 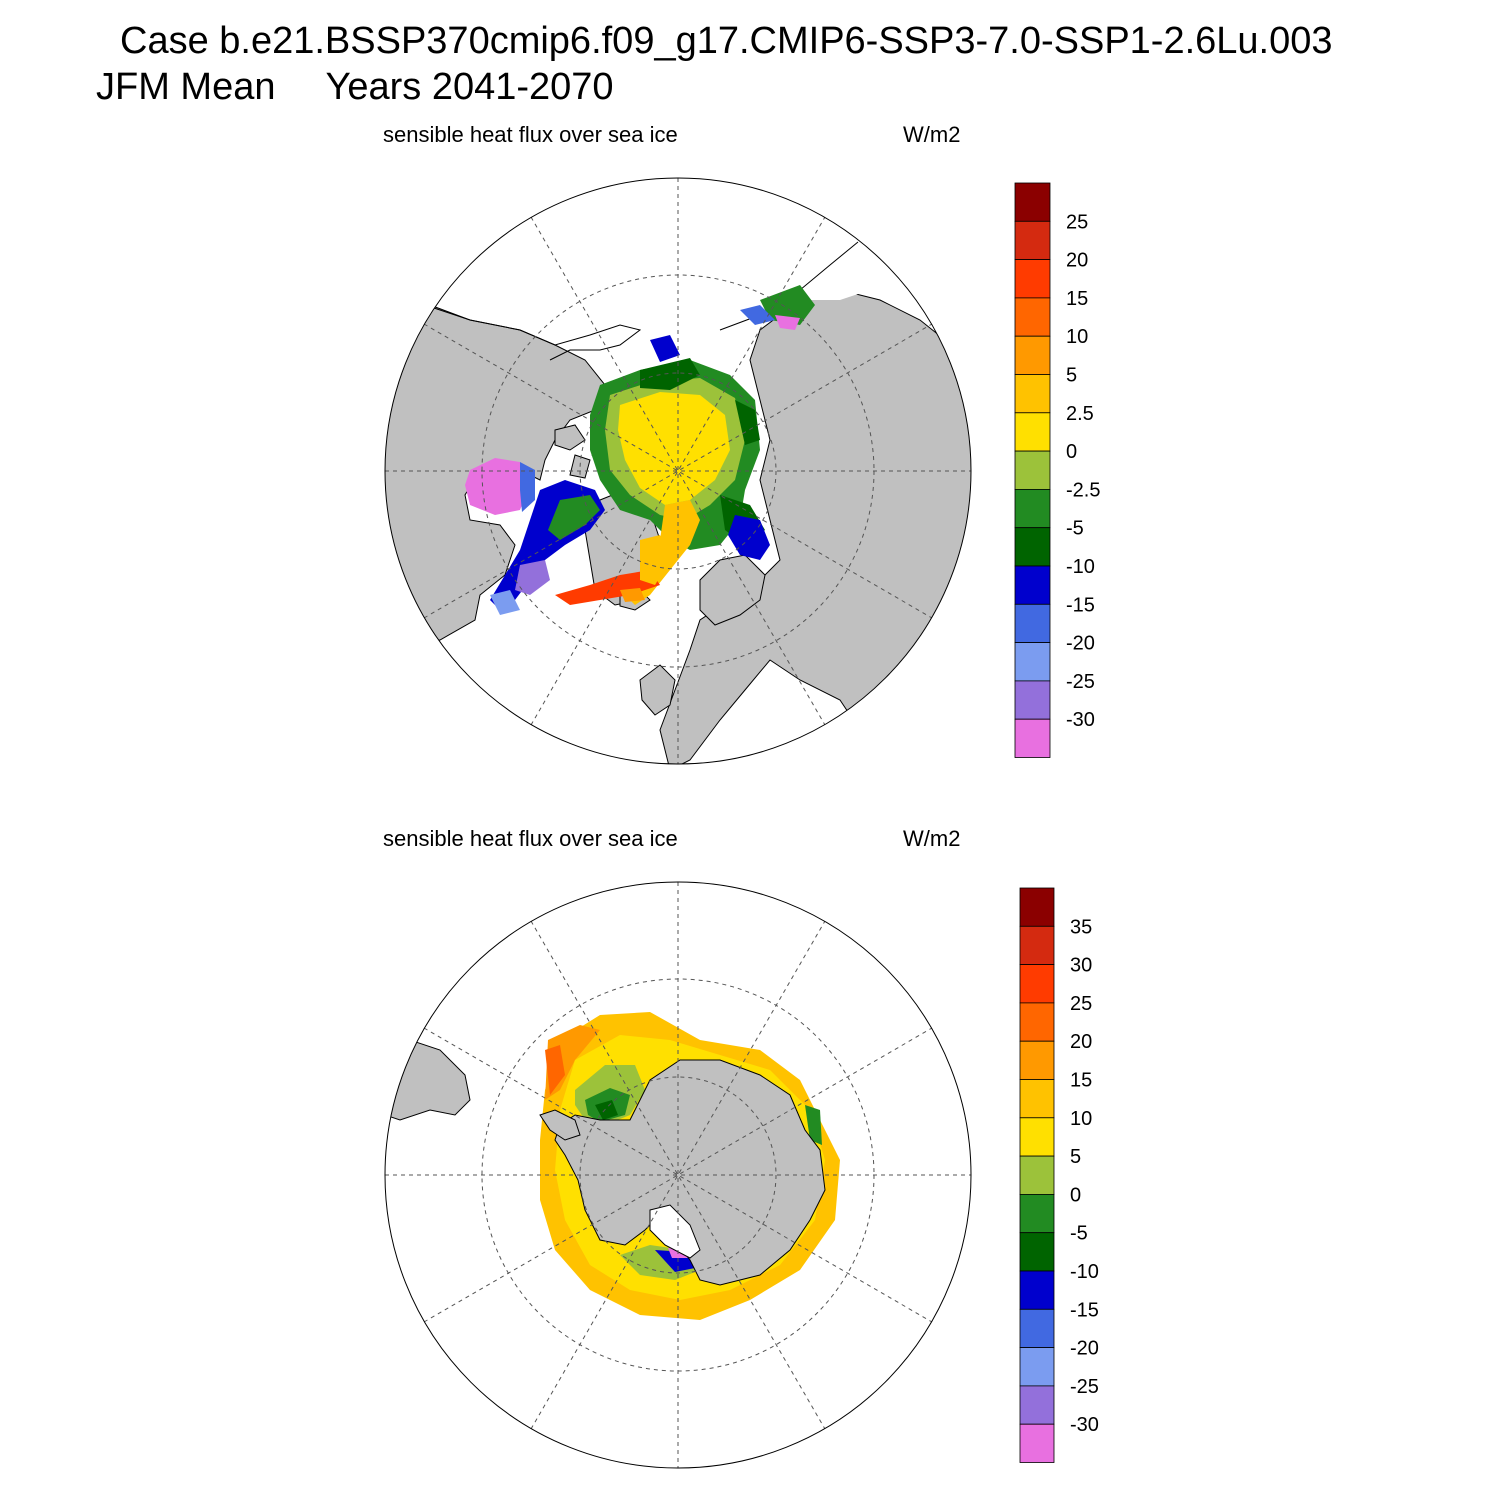 I want to click on panel-north-units-label: W/m2, so click(x=932, y=134).